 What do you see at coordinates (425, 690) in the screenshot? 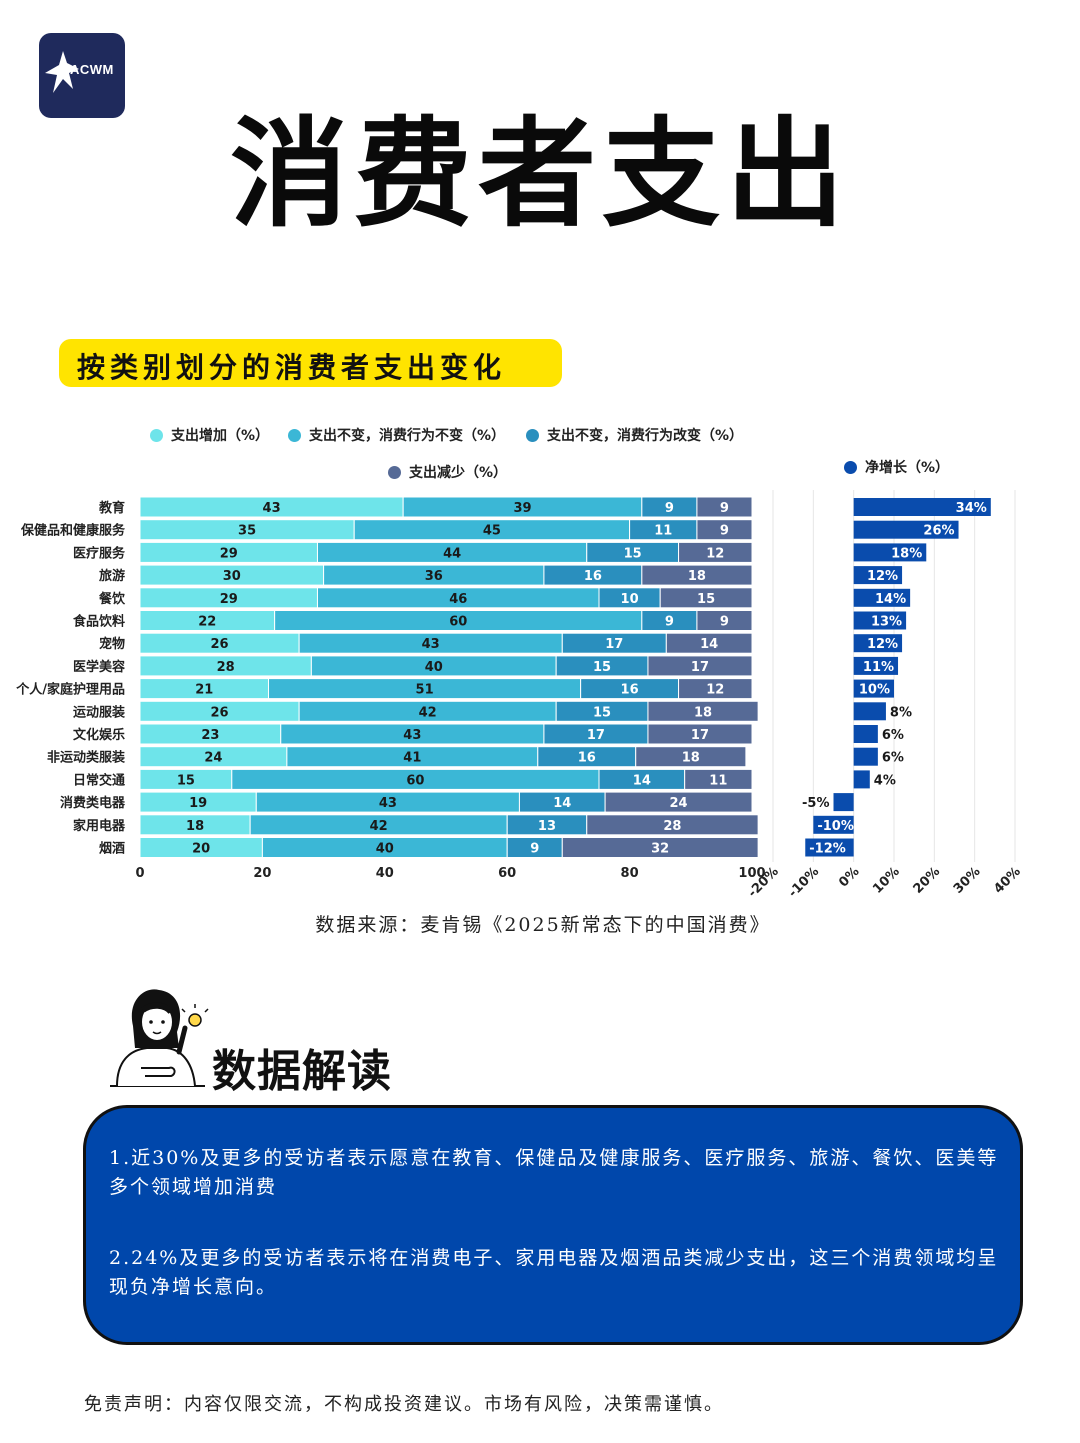
I see `stacked-bar-label: 51` at bounding box center [425, 690].